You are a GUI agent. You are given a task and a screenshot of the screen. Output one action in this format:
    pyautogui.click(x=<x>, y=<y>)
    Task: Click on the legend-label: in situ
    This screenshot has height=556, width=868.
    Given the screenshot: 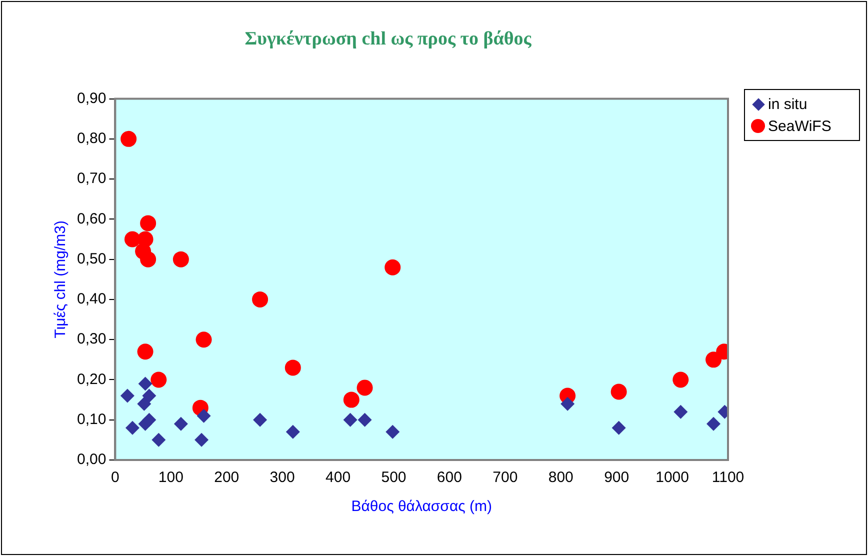 What is the action you would take?
    pyautogui.click(x=788, y=104)
    